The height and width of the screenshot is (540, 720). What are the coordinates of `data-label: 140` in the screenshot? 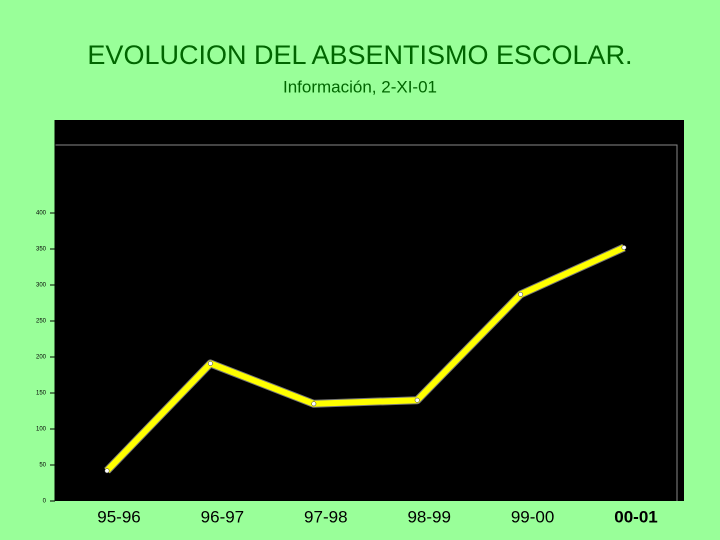 It's located at (437, 405).